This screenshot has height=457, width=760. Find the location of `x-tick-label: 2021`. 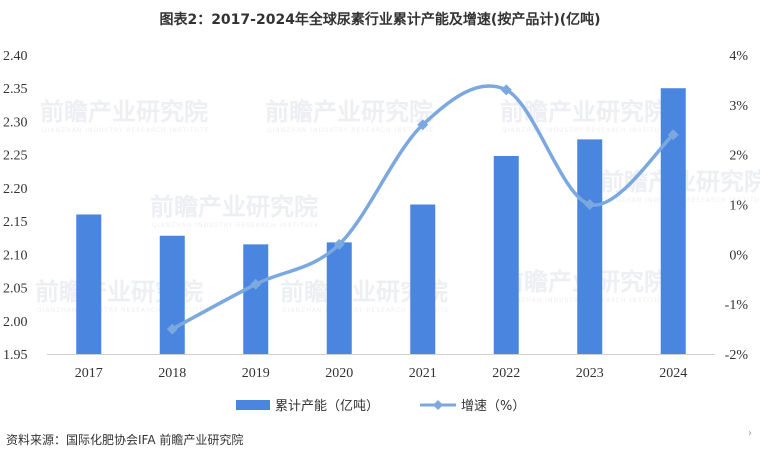

x-tick-label: 2021 is located at coordinates (423, 373).